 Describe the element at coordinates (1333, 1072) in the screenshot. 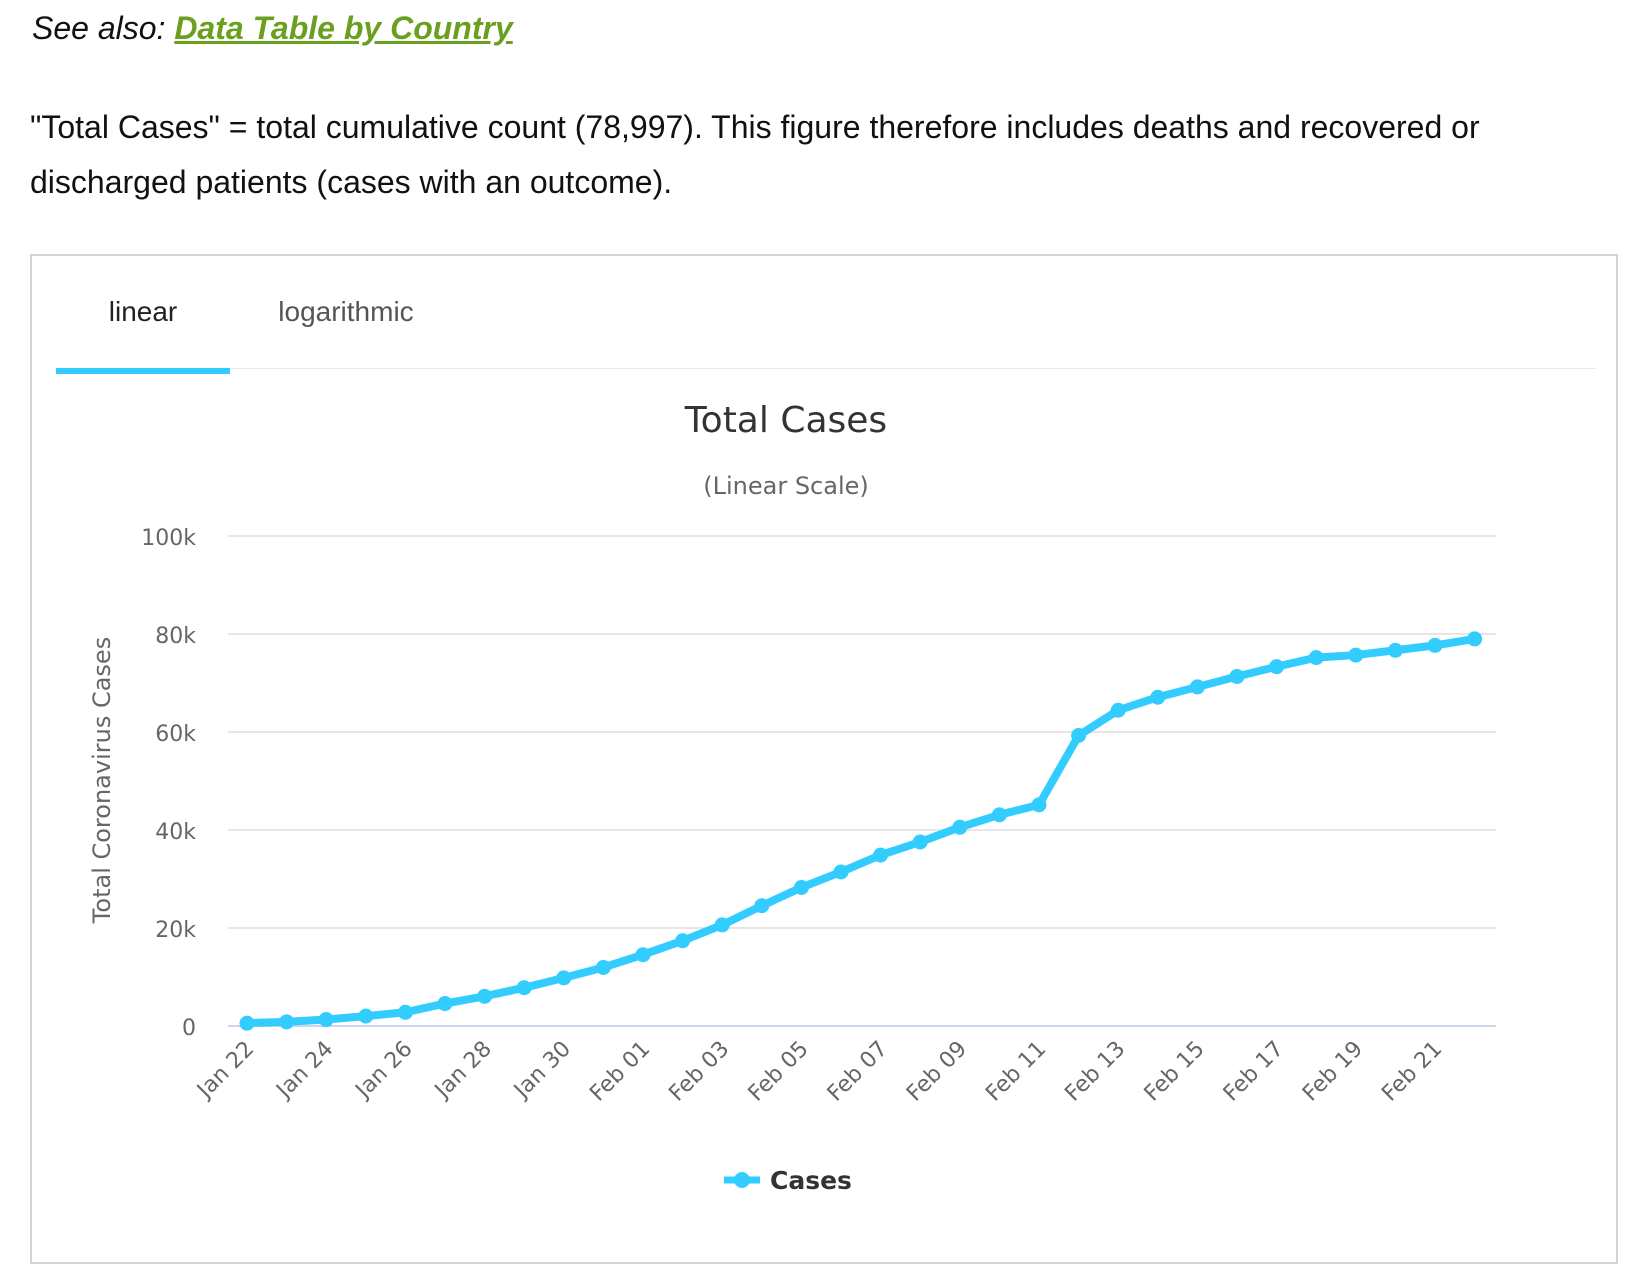

I see `x-tick-label: Feb 19` at that location.